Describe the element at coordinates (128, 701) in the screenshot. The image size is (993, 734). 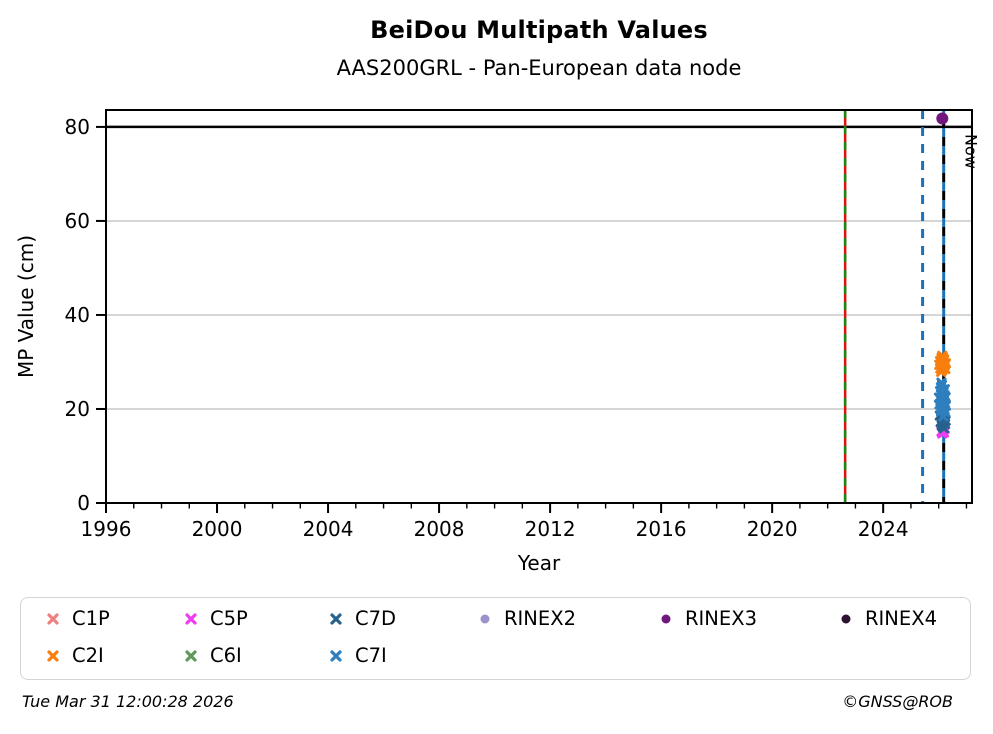
I see `timestamp-text: Tue Mar 31 12:00:28 2026` at that location.